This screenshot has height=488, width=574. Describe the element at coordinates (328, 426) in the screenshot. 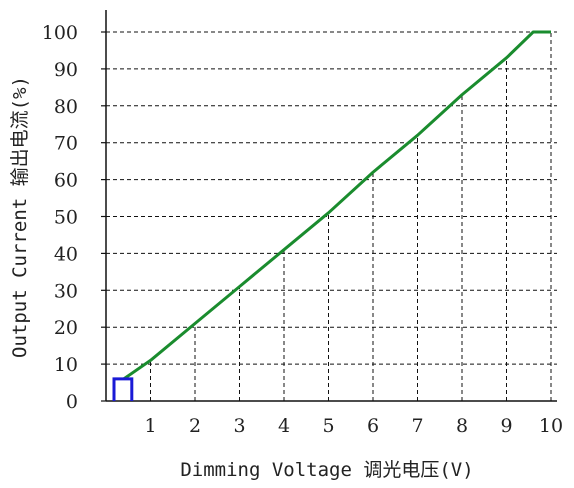

I see `x-tick-label: 5` at that location.